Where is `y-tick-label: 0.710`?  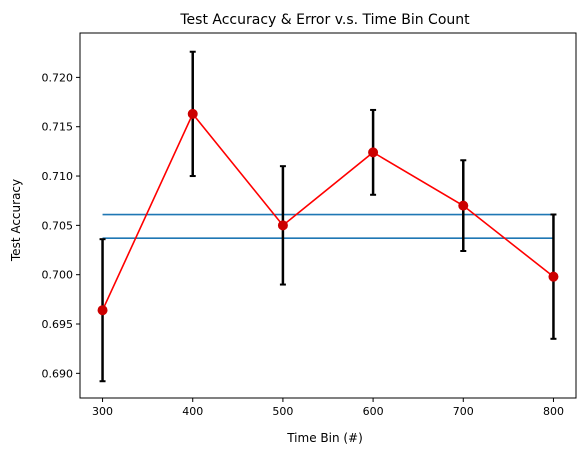 y-tick-label: 0.710 is located at coordinates (58, 176).